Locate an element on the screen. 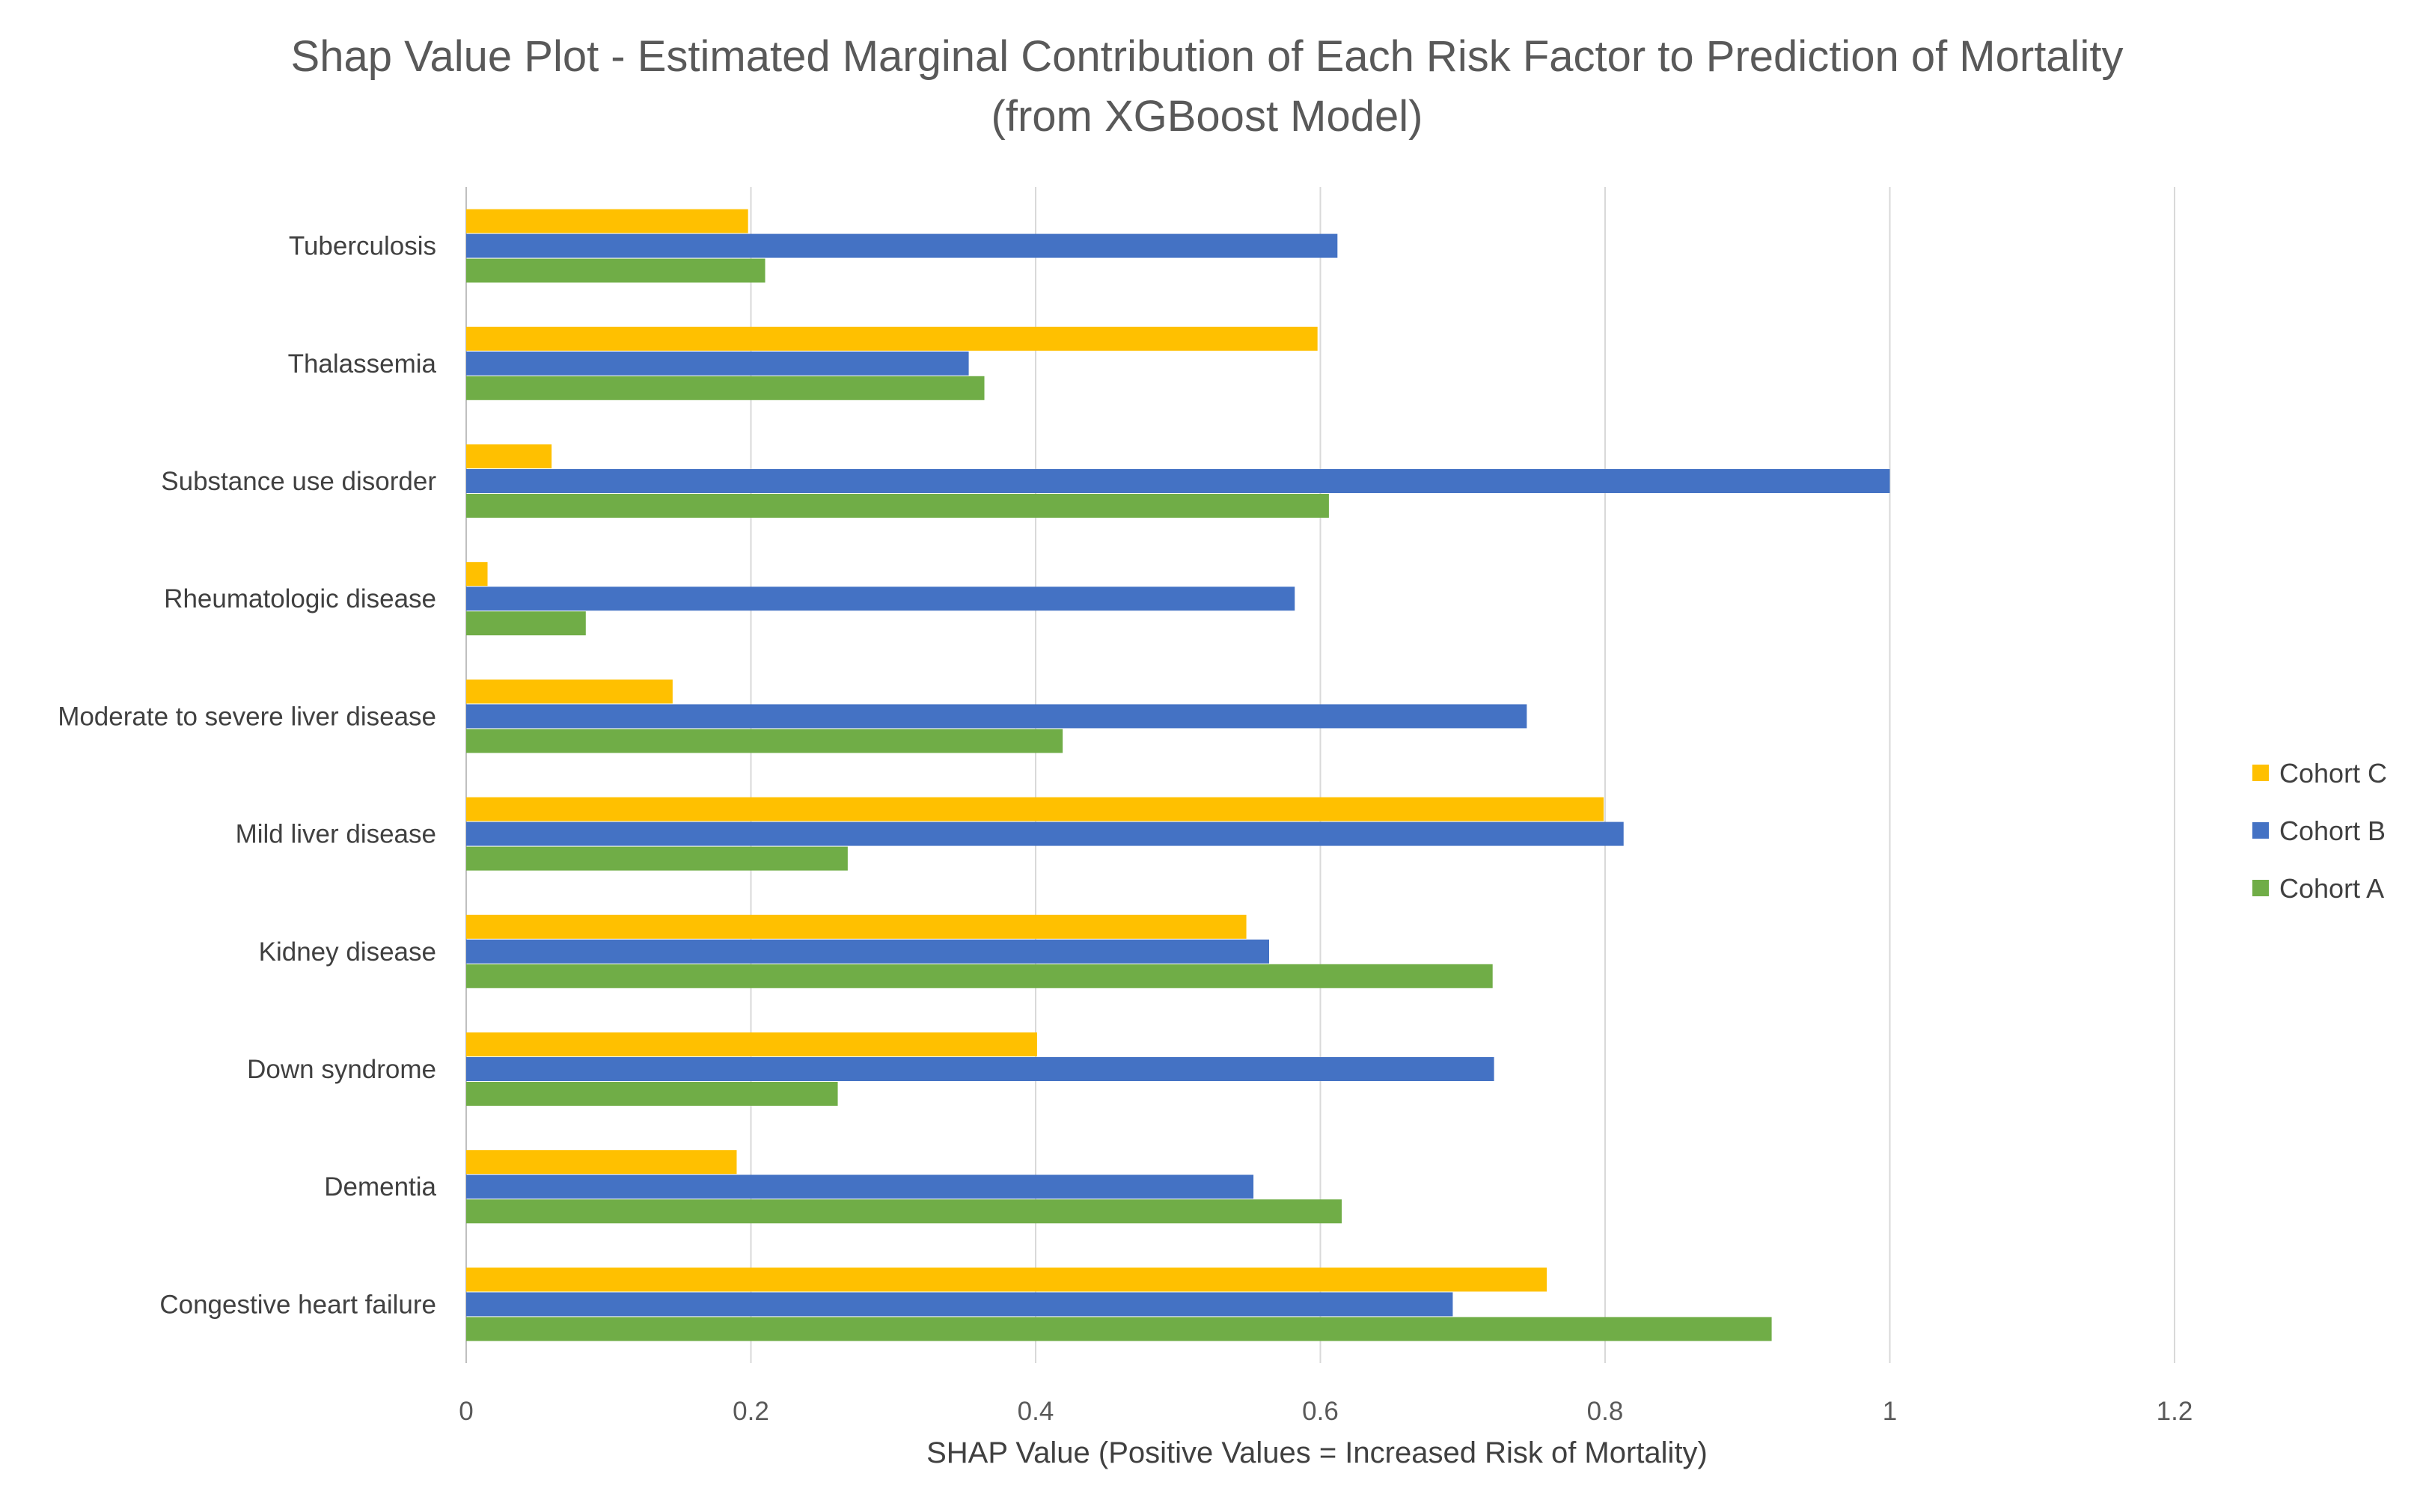  legend-item-cohort-b: Cohort B is located at coordinates (2319, 830).